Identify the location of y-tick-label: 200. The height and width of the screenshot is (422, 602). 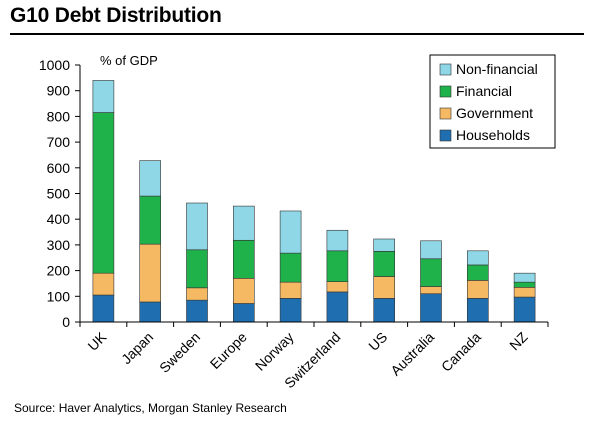
(59, 271).